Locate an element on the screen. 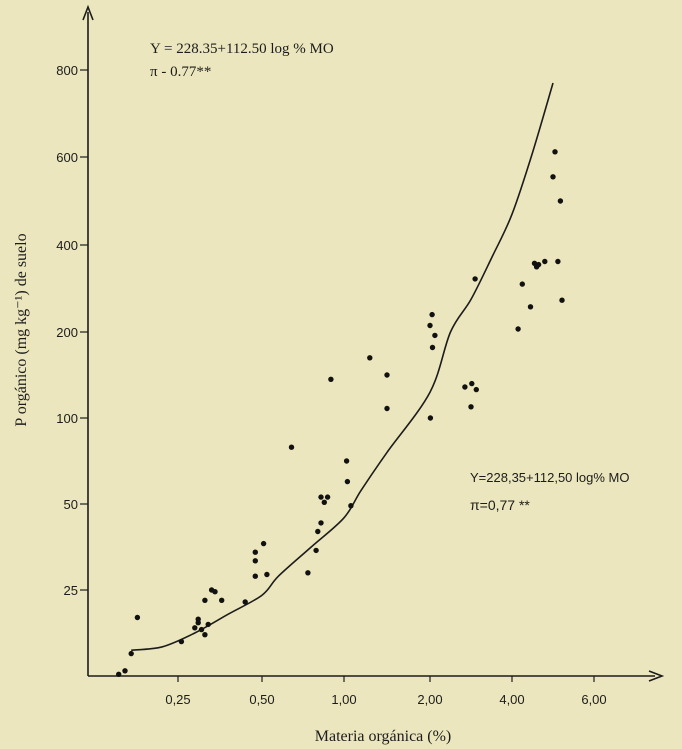 Image resolution: width=682 pixels, height=749 pixels. x-tick-label: 0,50 is located at coordinates (261, 699).